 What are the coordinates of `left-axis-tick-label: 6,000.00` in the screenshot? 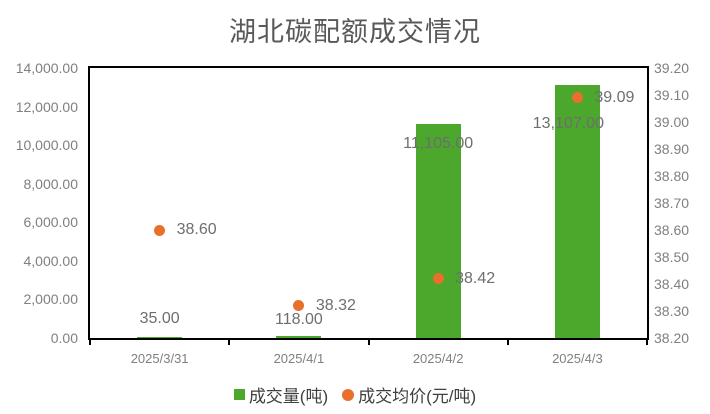 It's located at (51, 222).